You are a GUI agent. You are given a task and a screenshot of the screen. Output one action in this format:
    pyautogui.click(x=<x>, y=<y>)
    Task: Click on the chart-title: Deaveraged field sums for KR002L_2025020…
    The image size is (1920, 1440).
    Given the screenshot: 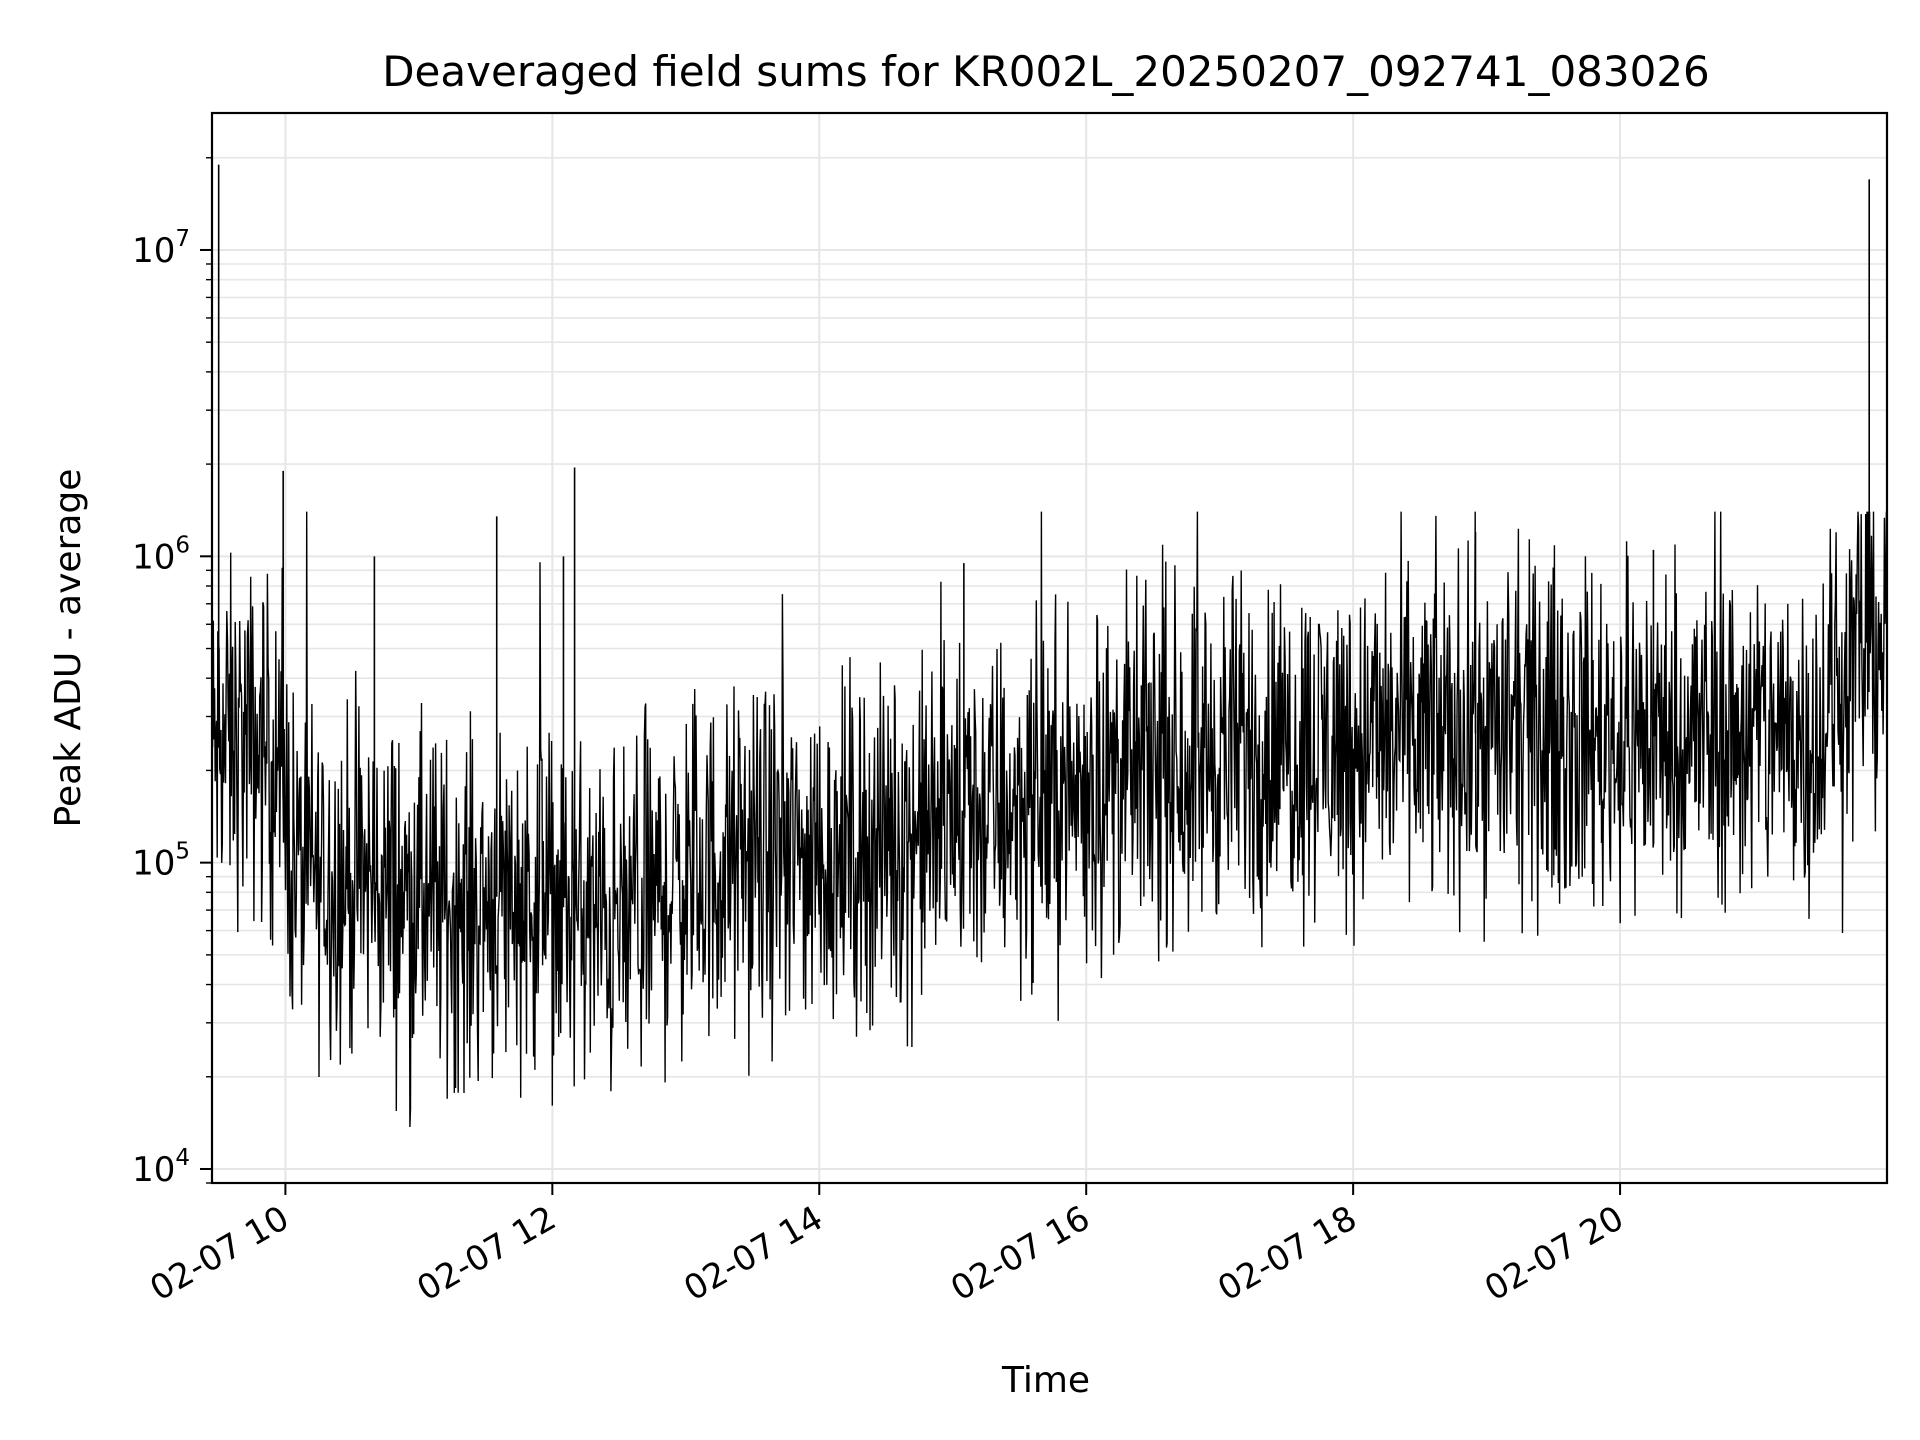 What is the action you would take?
    pyautogui.click(x=1046, y=71)
    